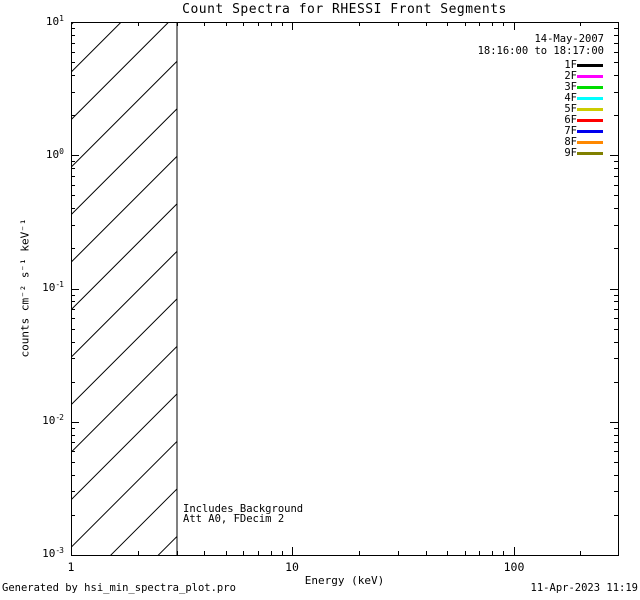 The image size is (640, 600). Describe the element at coordinates (570, 142) in the screenshot. I see `legend-item-label: 8F` at that location.